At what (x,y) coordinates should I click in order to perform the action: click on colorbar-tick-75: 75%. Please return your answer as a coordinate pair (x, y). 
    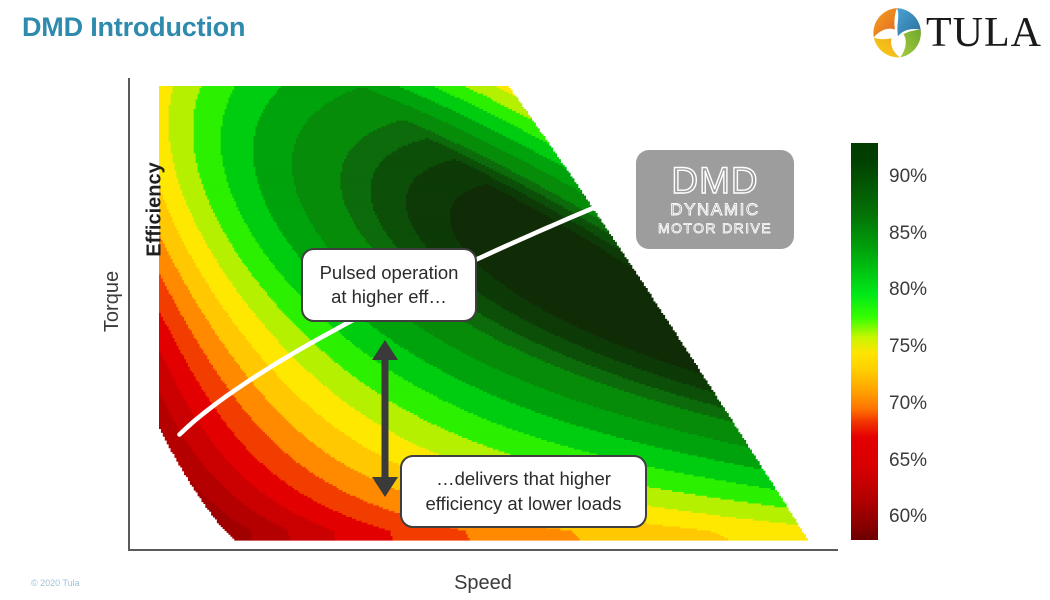
    Looking at the image, I should click on (908, 347).